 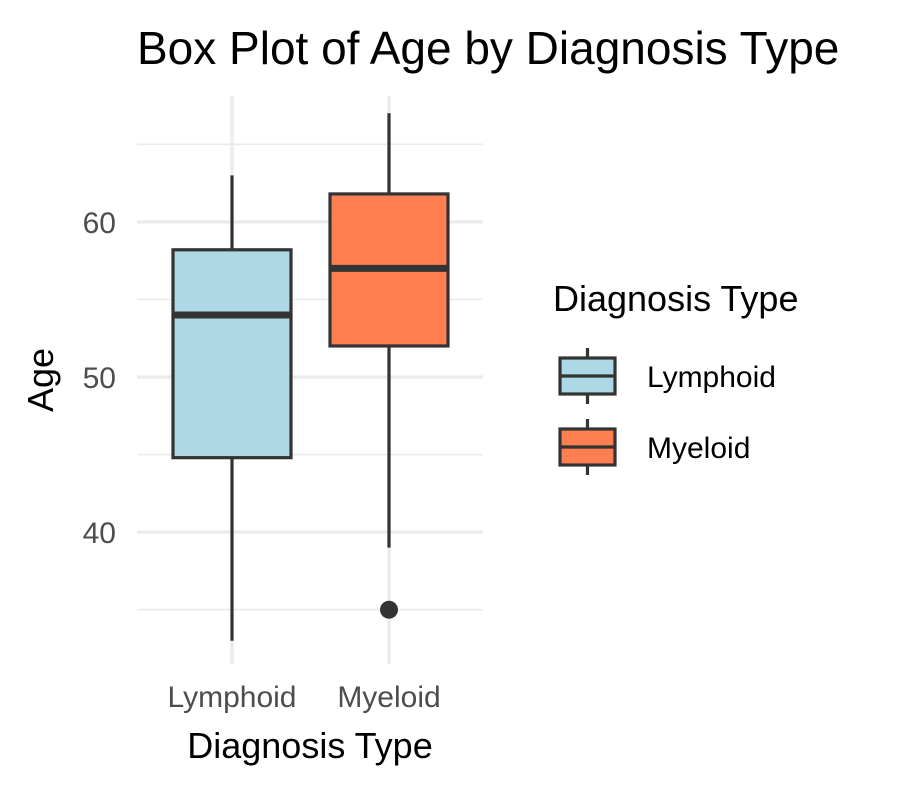 I want to click on legend: Diagnosis Type Lymphoid Myeloid, so click(x=675, y=376).